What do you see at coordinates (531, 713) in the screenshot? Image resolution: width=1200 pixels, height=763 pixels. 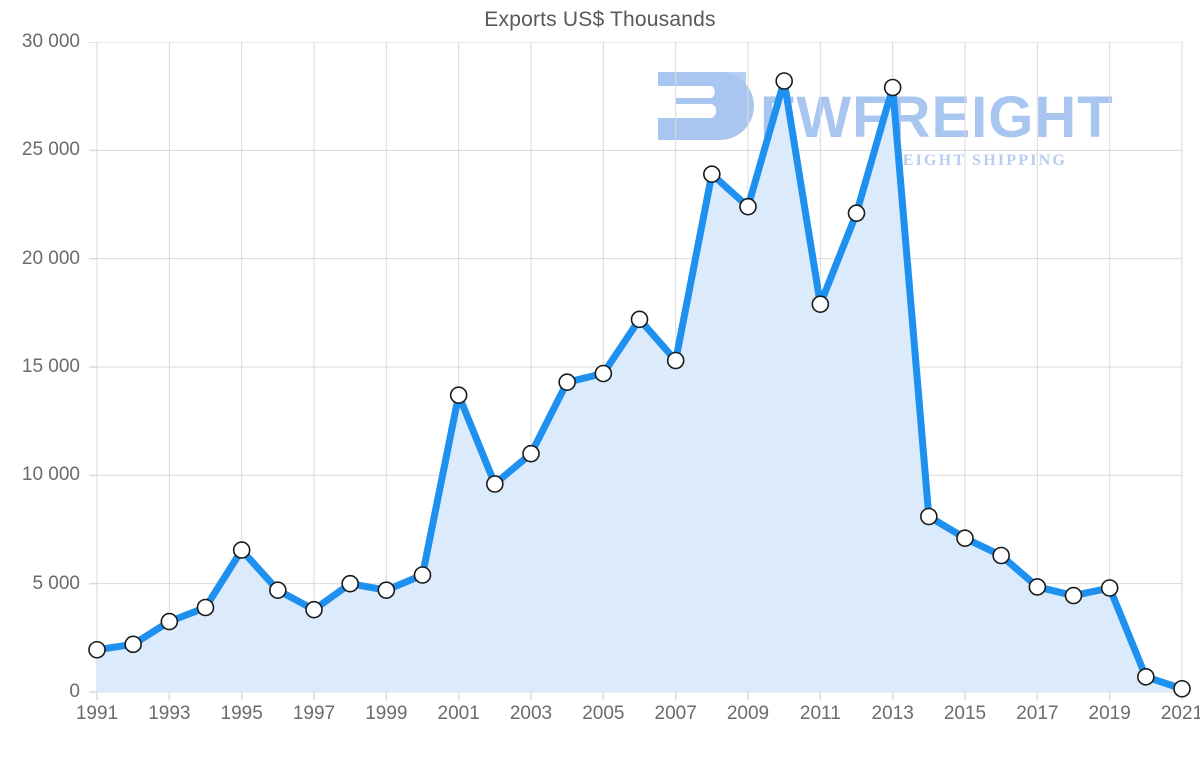 I see `x-axis-tick-label: 2003` at bounding box center [531, 713].